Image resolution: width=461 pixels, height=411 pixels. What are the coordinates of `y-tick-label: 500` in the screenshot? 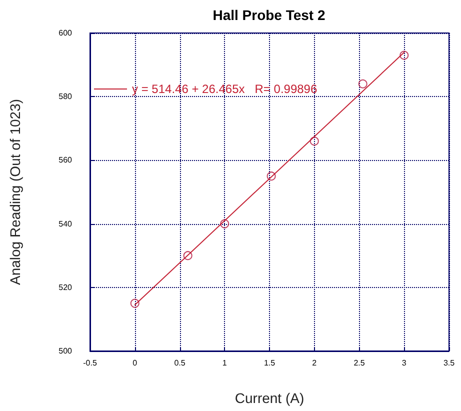 It's located at (65, 351).